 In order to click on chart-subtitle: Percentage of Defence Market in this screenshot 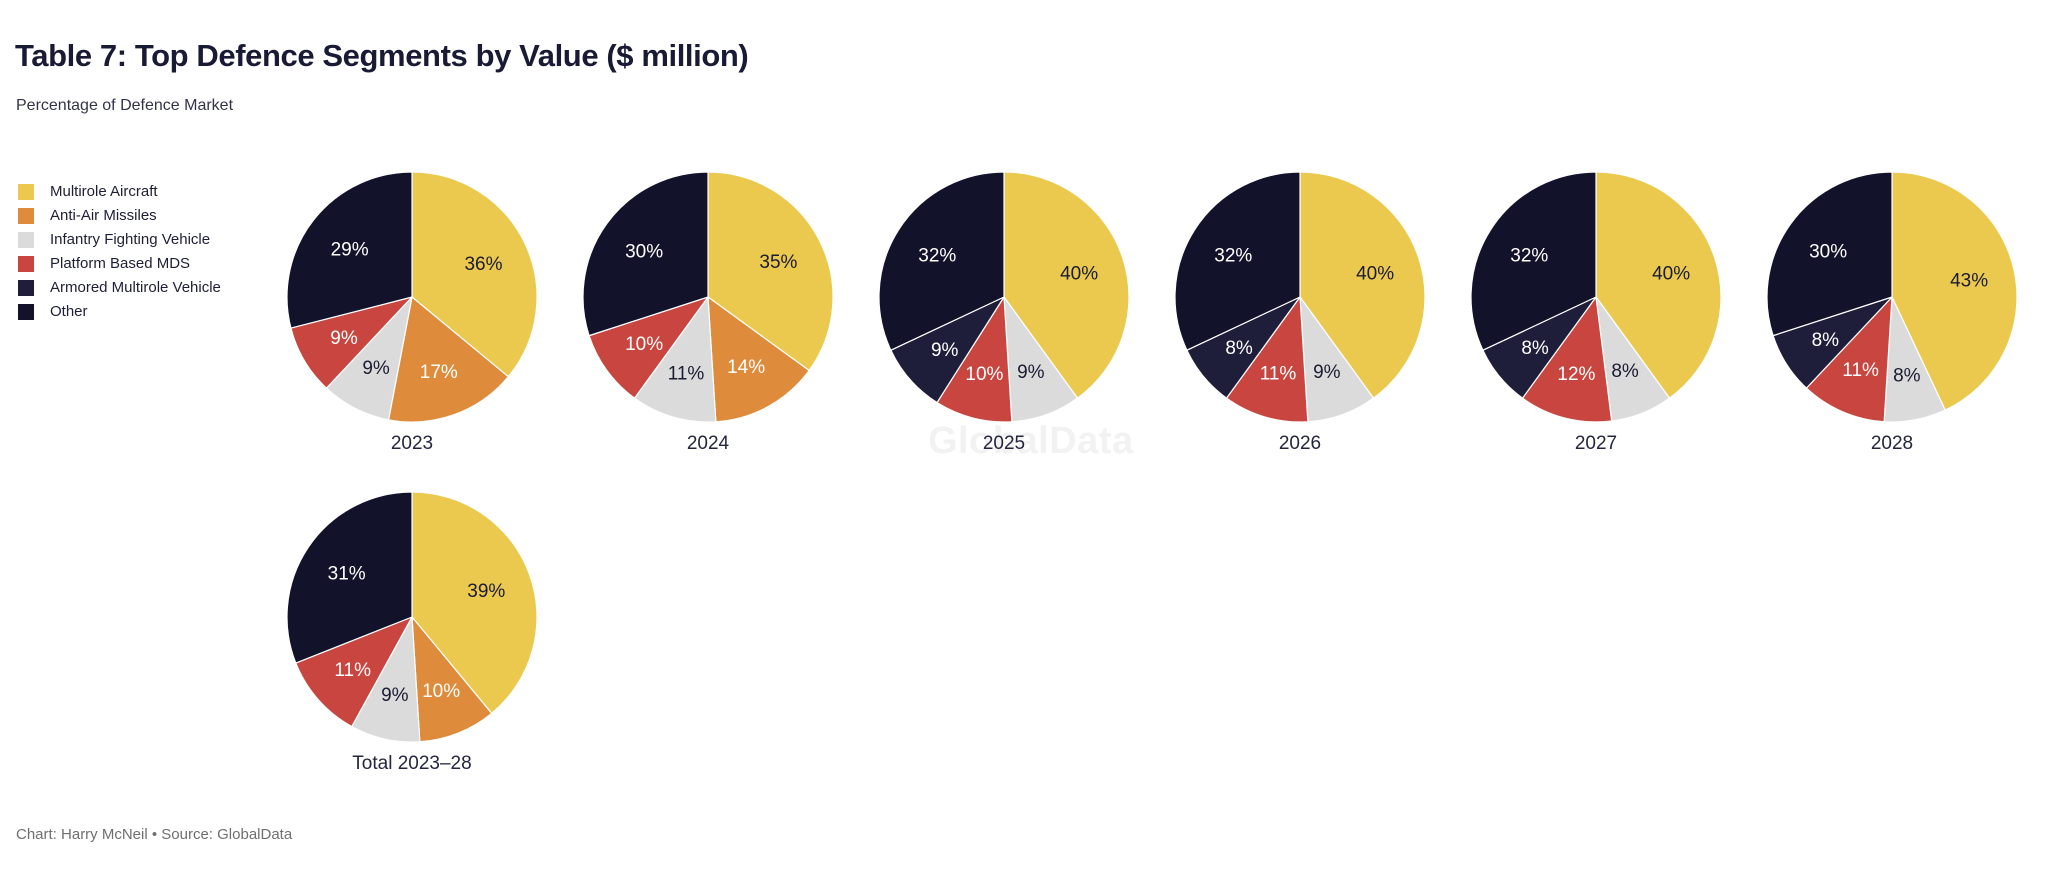, I will do `click(125, 105)`.